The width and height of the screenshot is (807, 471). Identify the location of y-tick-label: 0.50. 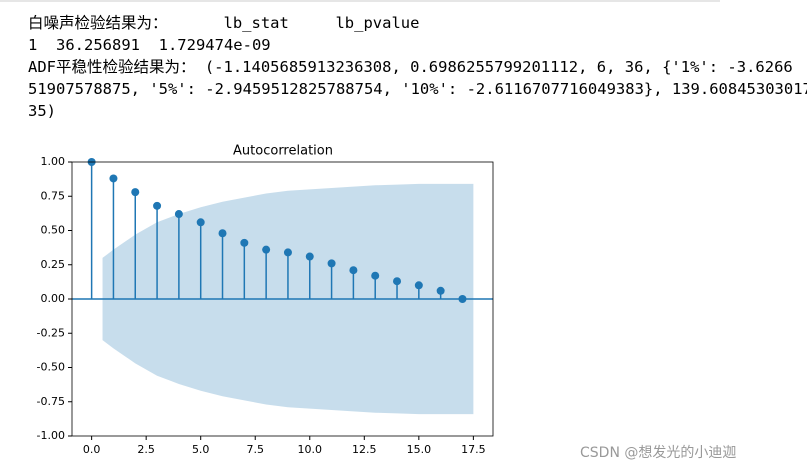
(53, 230).